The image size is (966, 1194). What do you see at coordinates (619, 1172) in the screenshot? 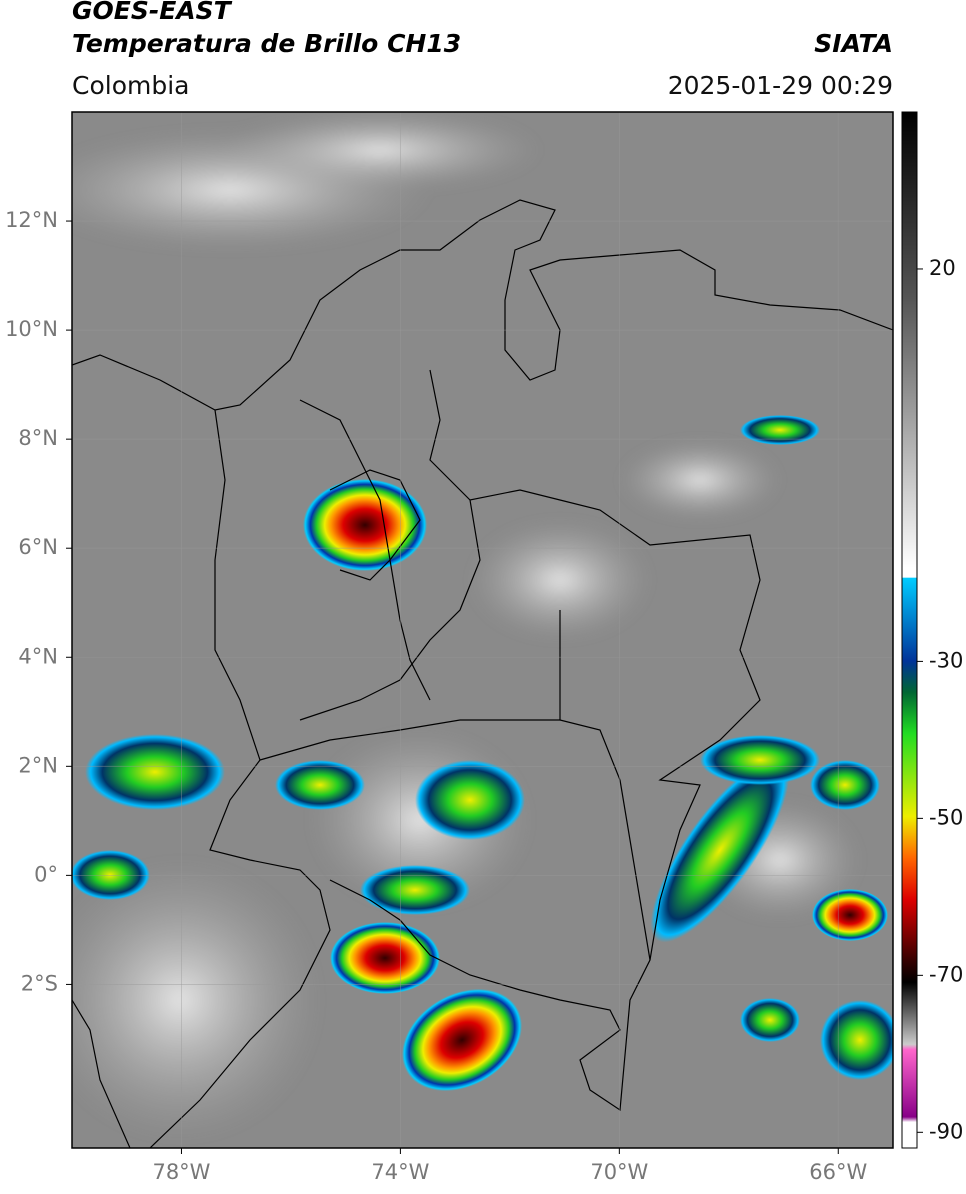
I see `x-tick-label: 70°W` at bounding box center [619, 1172].